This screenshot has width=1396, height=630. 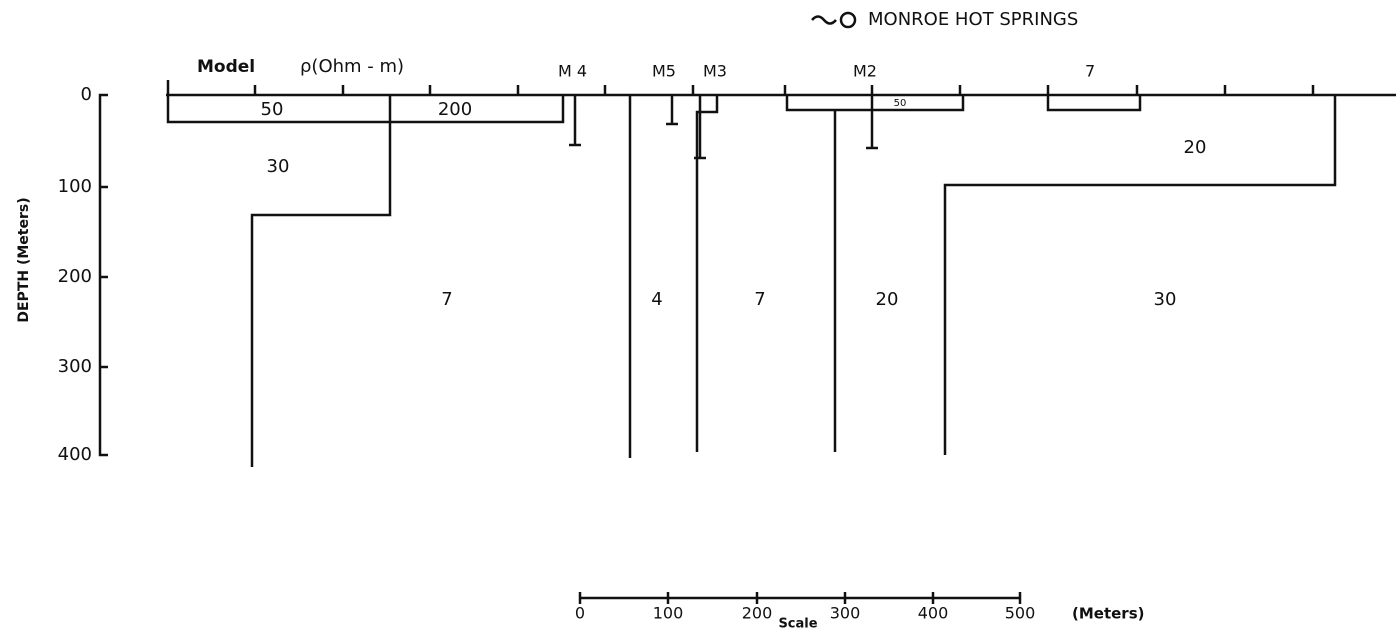 I want to click on station-label: 7, so click(x=1090, y=71).